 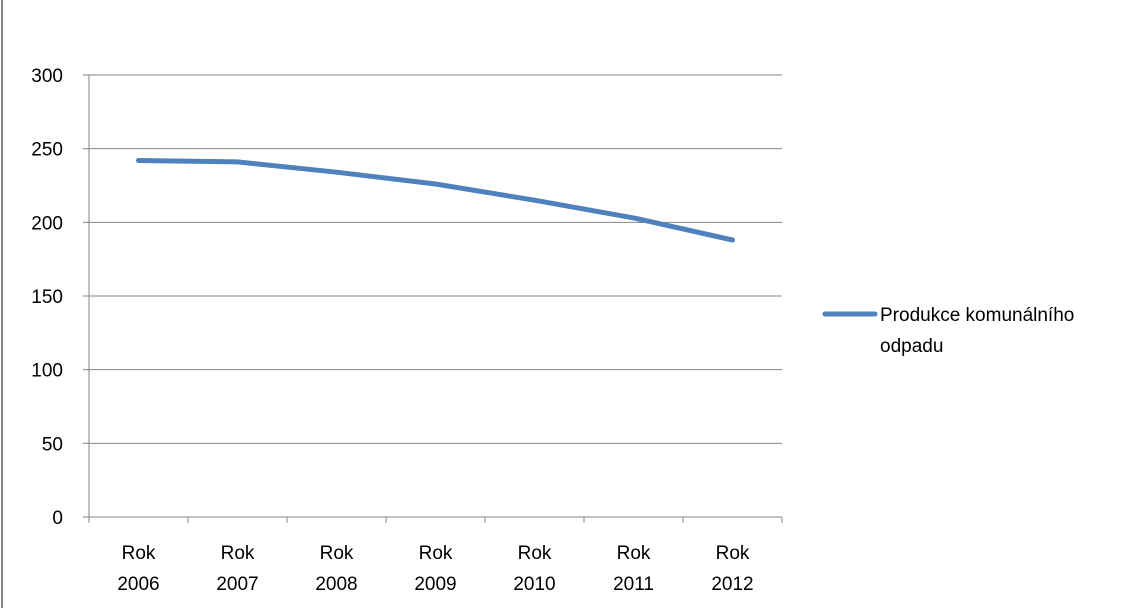 What do you see at coordinates (732, 584) in the screenshot?
I see `x-tick-label: 2012` at bounding box center [732, 584].